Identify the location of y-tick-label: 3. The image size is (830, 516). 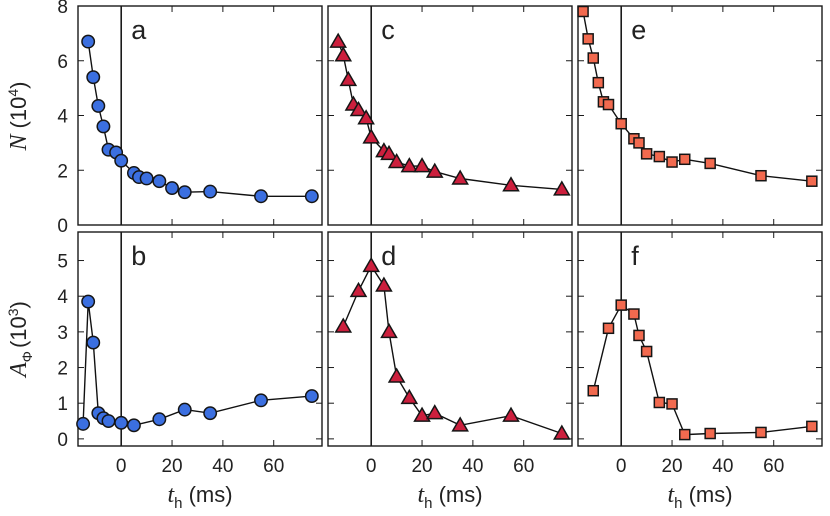
(62, 333).